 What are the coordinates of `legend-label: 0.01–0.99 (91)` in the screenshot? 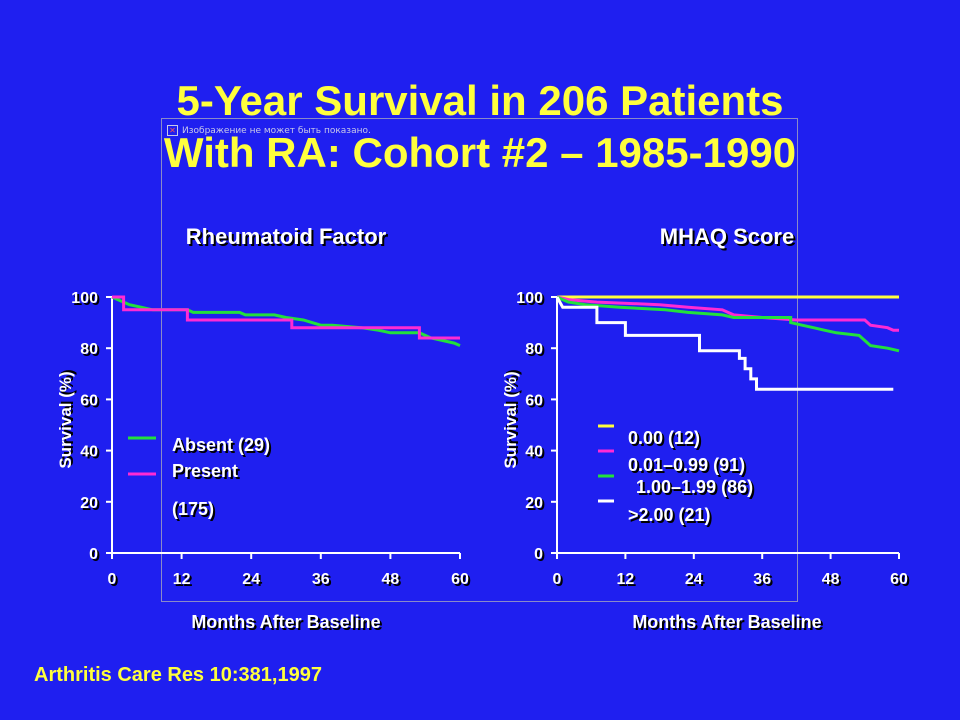 It's located at (686, 465).